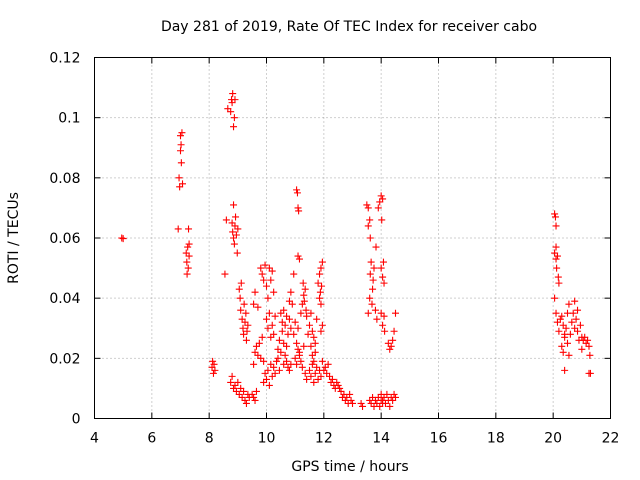 The height and width of the screenshot is (480, 640). Describe the element at coordinates (64, 59) in the screenshot. I see `y-tick-label: 0.12` at that location.